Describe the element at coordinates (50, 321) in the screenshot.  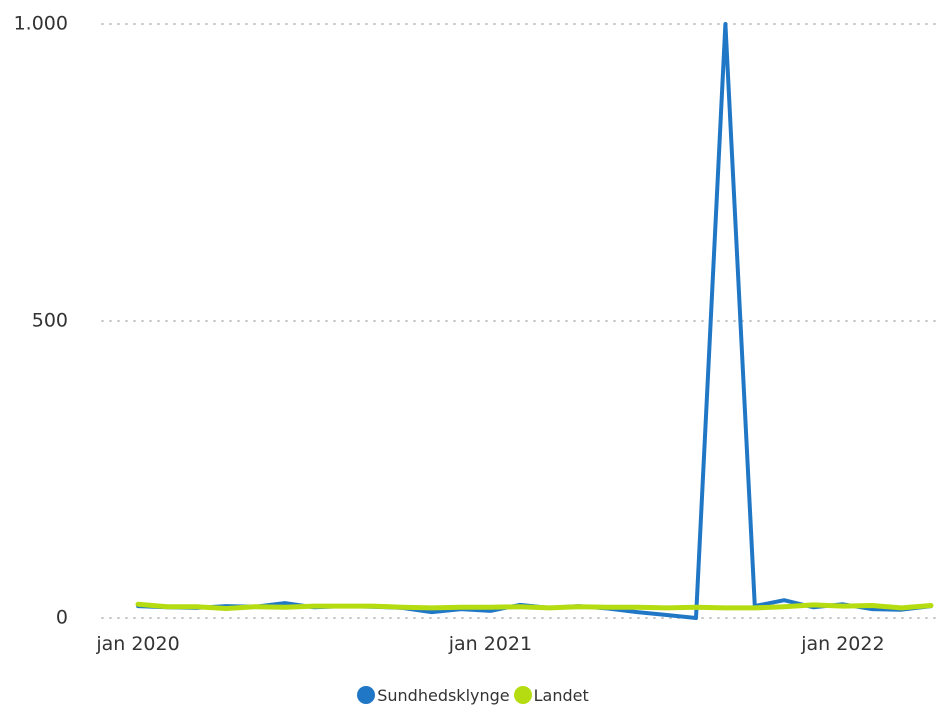
I see `y-tick-label-1: 500` at that location.